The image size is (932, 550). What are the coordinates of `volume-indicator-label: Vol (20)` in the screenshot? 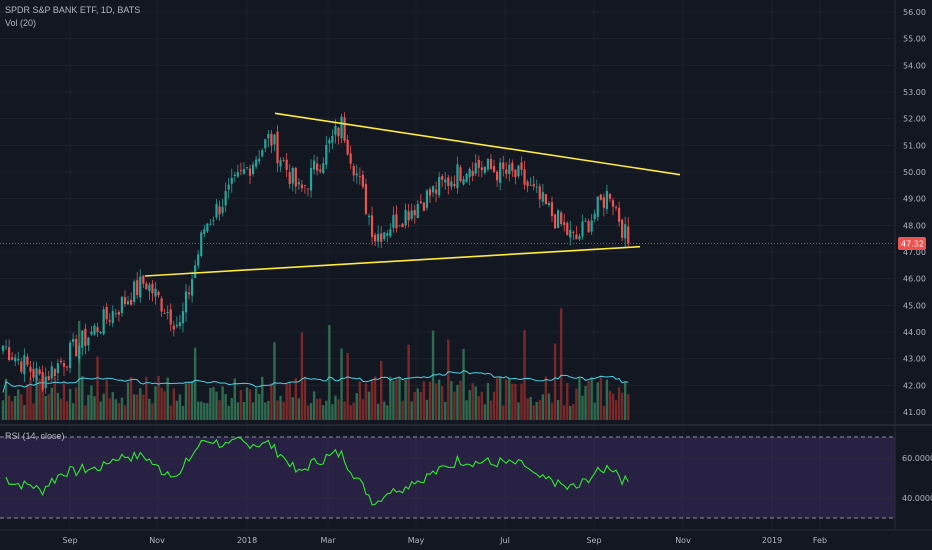 It's located at (21, 23).